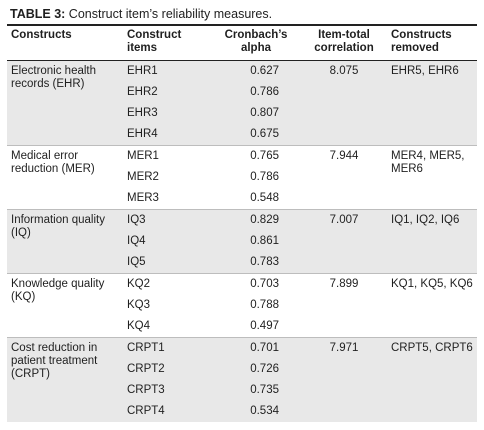 Image resolution: width=484 pixels, height=430 pixels. Describe the element at coordinates (167, 411) in the screenshot. I see `construct-item-cell: CRPT4` at that location.